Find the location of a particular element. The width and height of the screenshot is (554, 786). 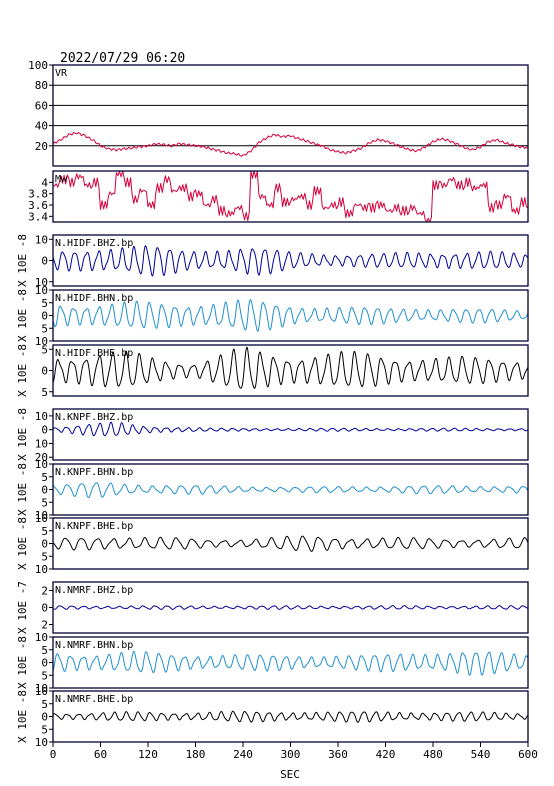

xtick-label: 360 is located at coordinates (338, 754).